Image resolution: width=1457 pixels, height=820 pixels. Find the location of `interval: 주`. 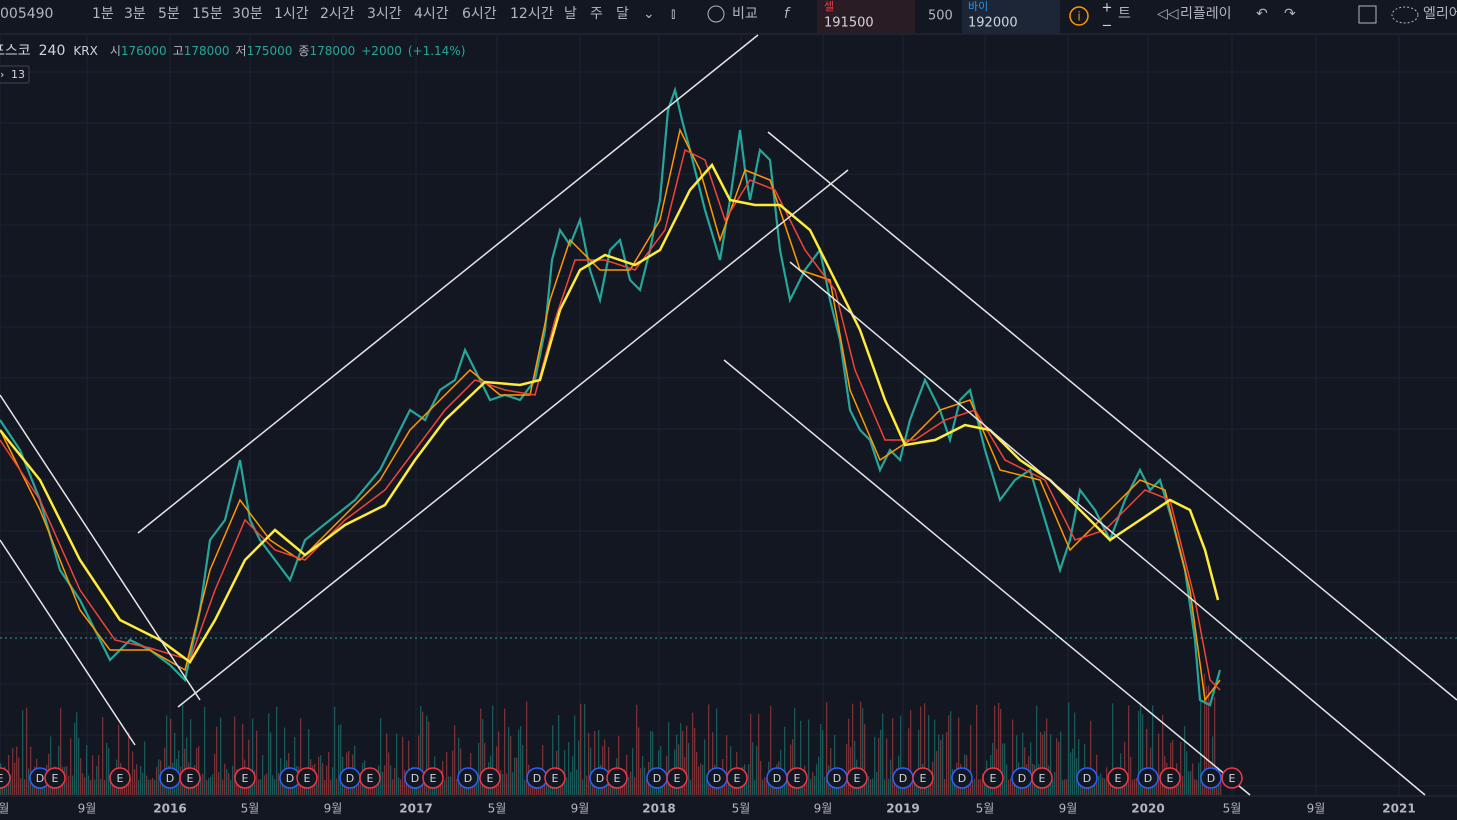

interval: 주 is located at coordinates (596, 14).